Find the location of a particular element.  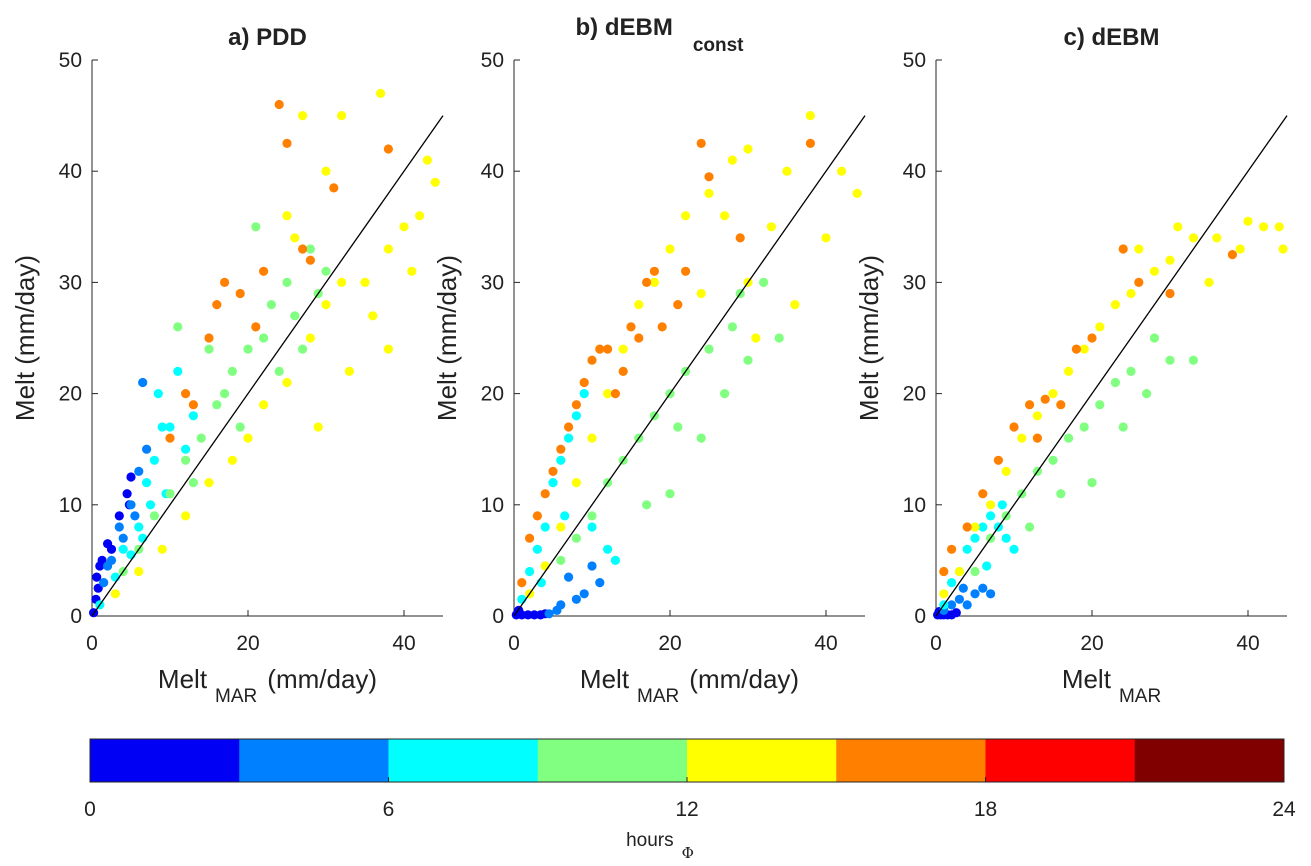

series-hours-13.5 is located at coordinates (693, 355).